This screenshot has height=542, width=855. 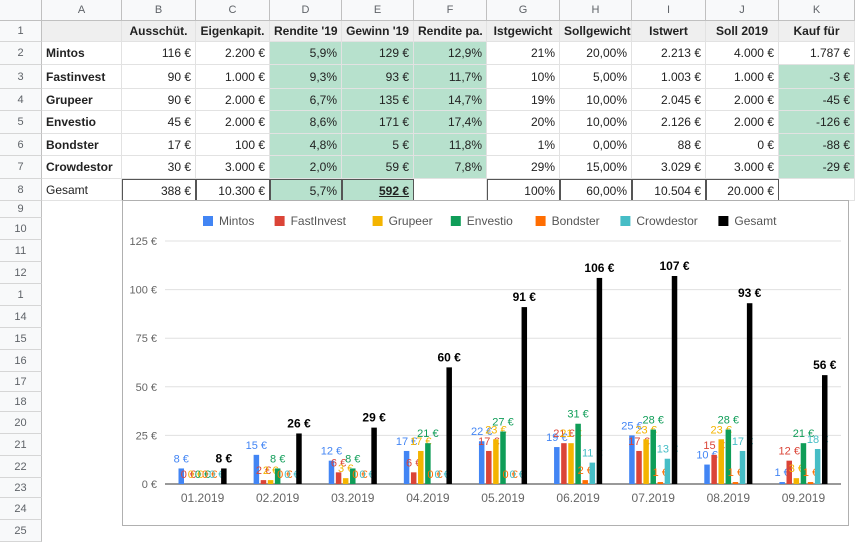 I want to click on cell: 12,9%, so click(x=450, y=53).